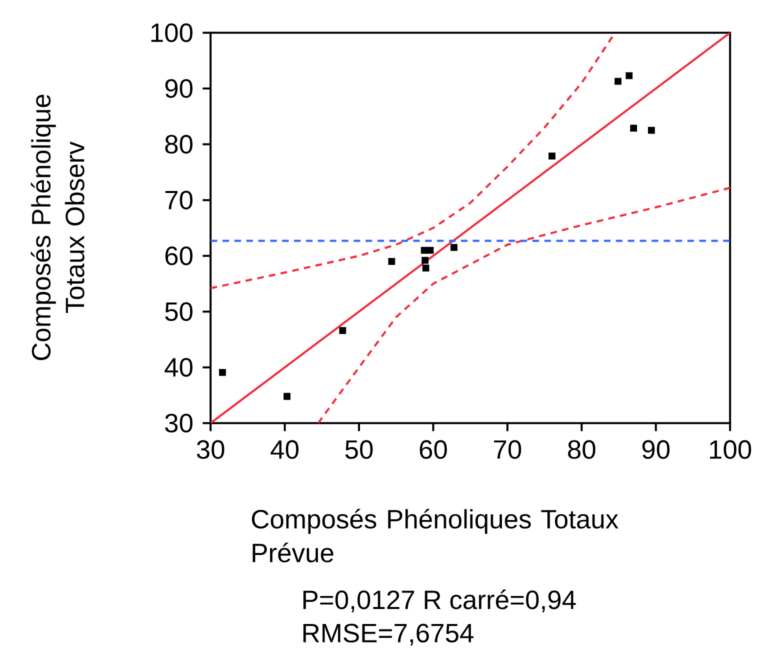 The image size is (761, 672). What do you see at coordinates (178, 144) in the screenshot?
I see `y-tick-label: 80` at bounding box center [178, 144].